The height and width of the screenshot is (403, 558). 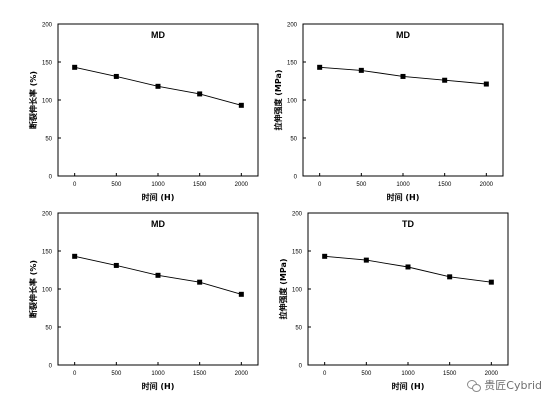 What do you see at coordinates (408, 224) in the screenshot?
I see `chart-title: TD` at bounding box center [408, 224].